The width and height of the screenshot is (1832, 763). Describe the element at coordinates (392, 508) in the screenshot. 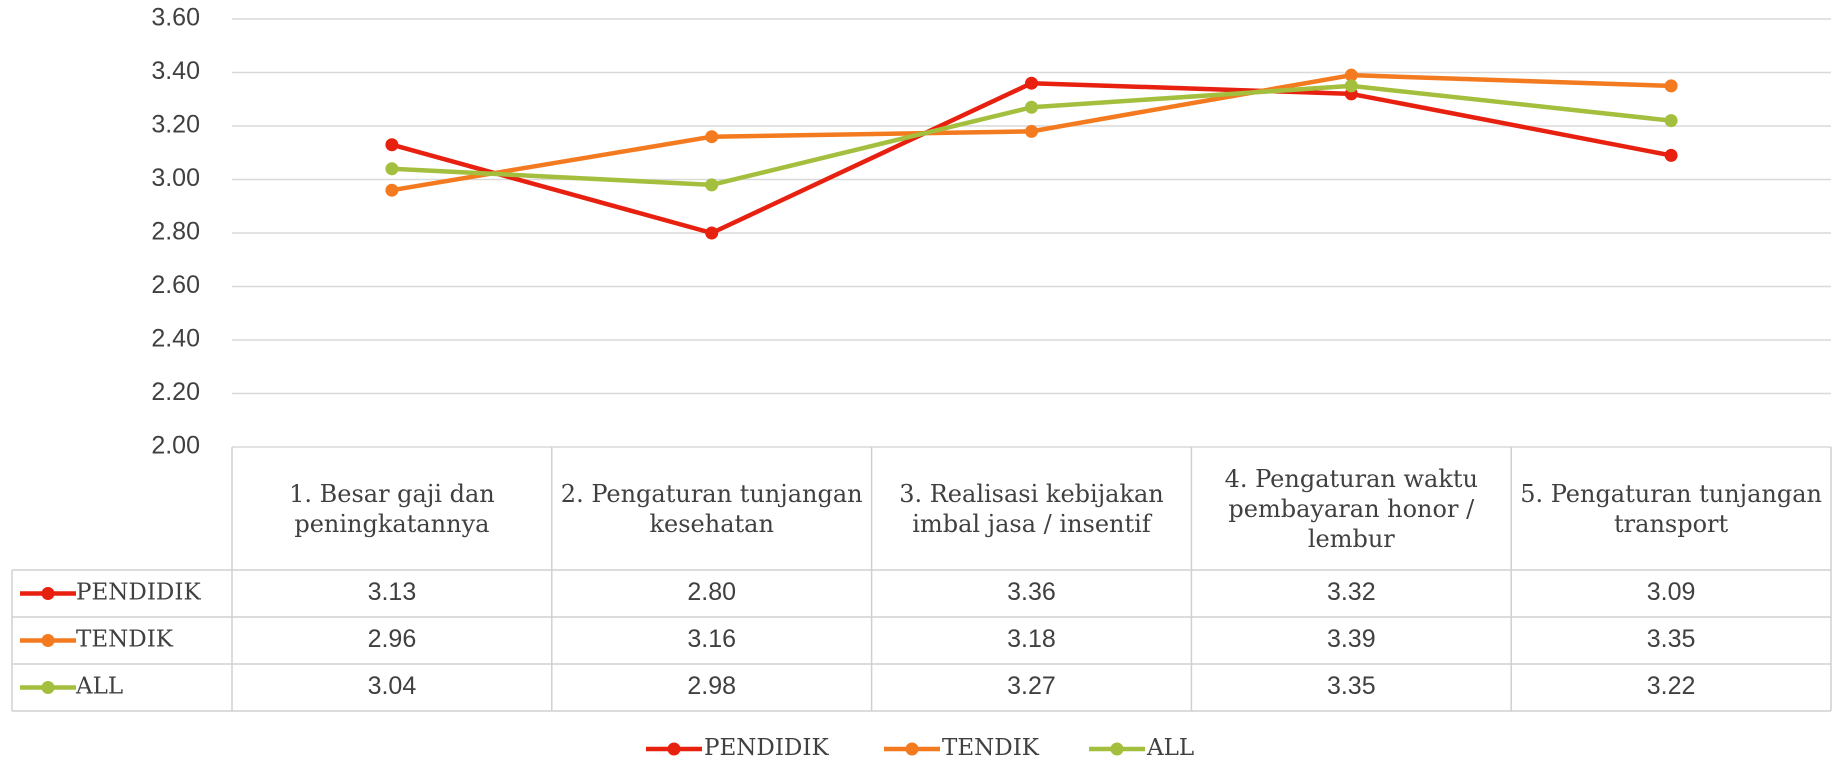

I see `category-label: 1. Besar gaji dan peningkatannya` at that location.